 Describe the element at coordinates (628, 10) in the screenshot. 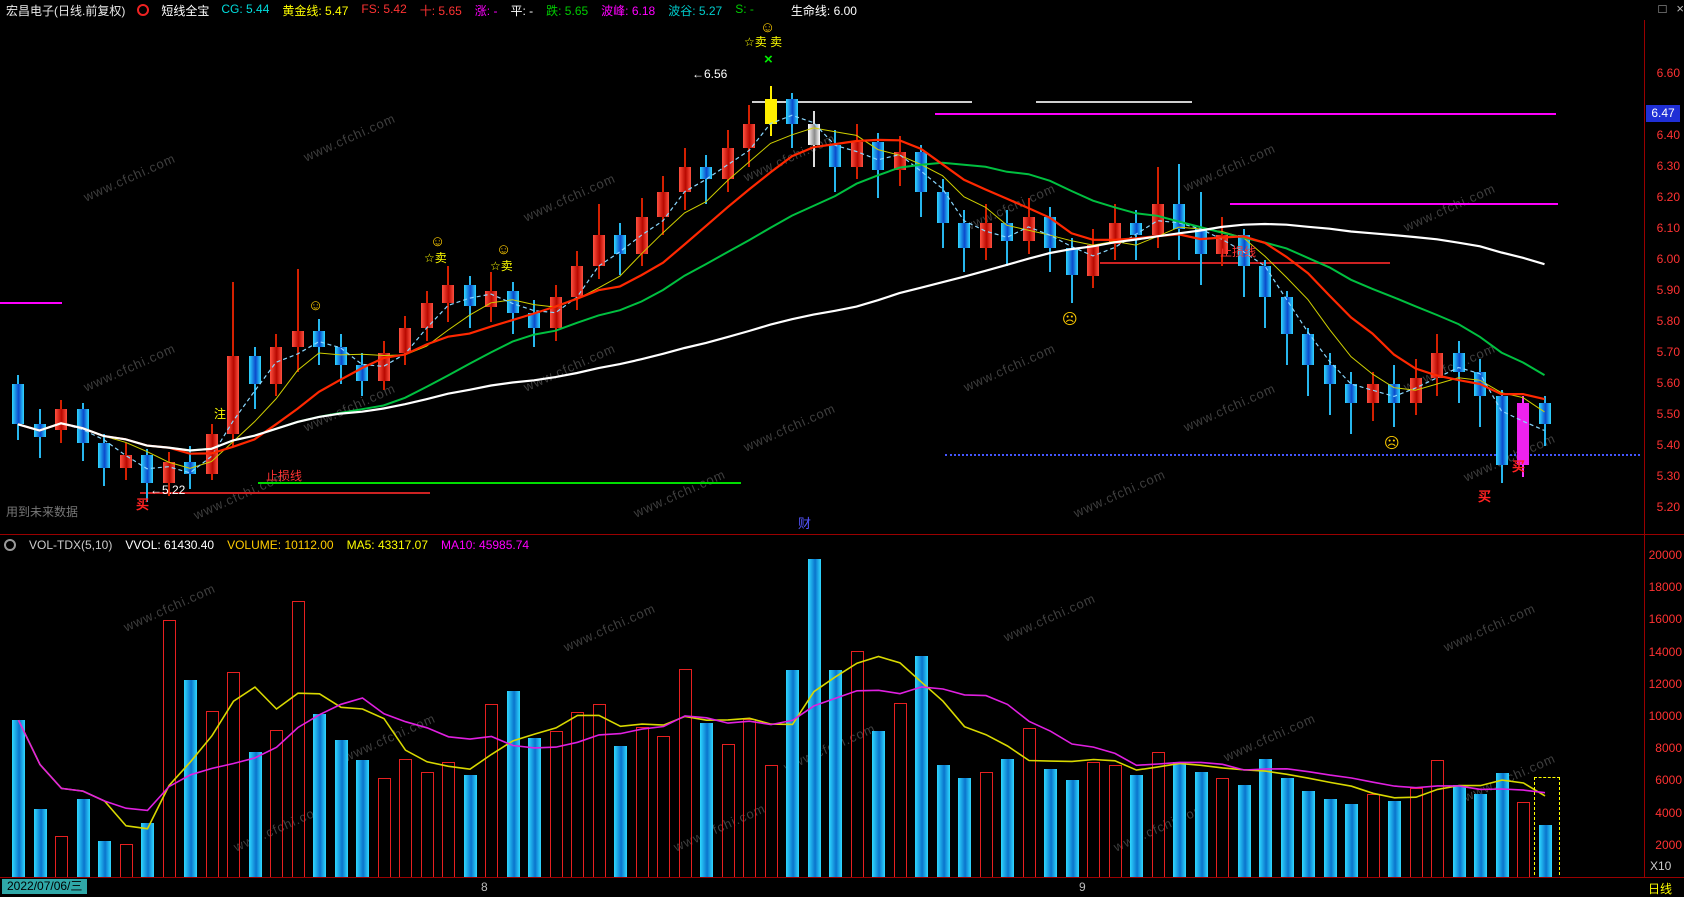

I see `indicator-field: 波峰: 6.18` at that location.